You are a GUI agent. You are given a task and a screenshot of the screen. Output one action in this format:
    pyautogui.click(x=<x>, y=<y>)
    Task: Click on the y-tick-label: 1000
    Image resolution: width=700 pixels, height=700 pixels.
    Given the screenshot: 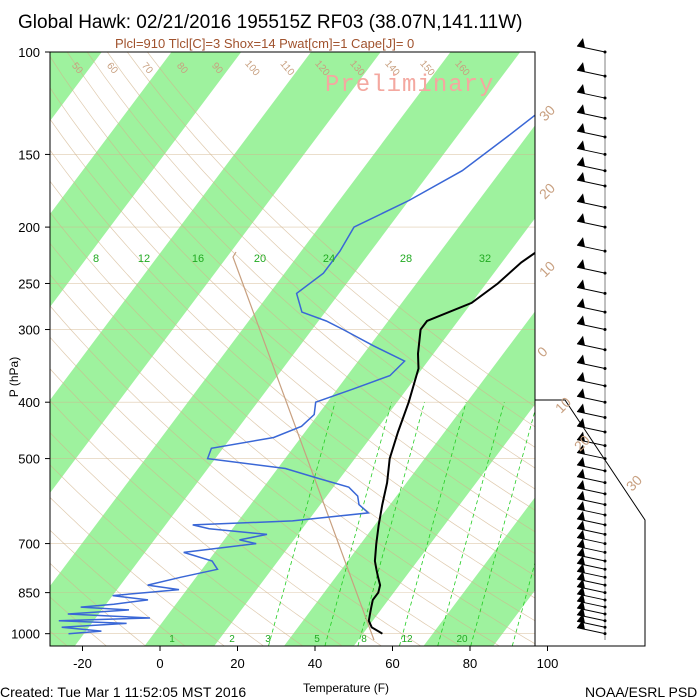 What is the action you would take?
    pyautogui.click(x=25, y=634)
    